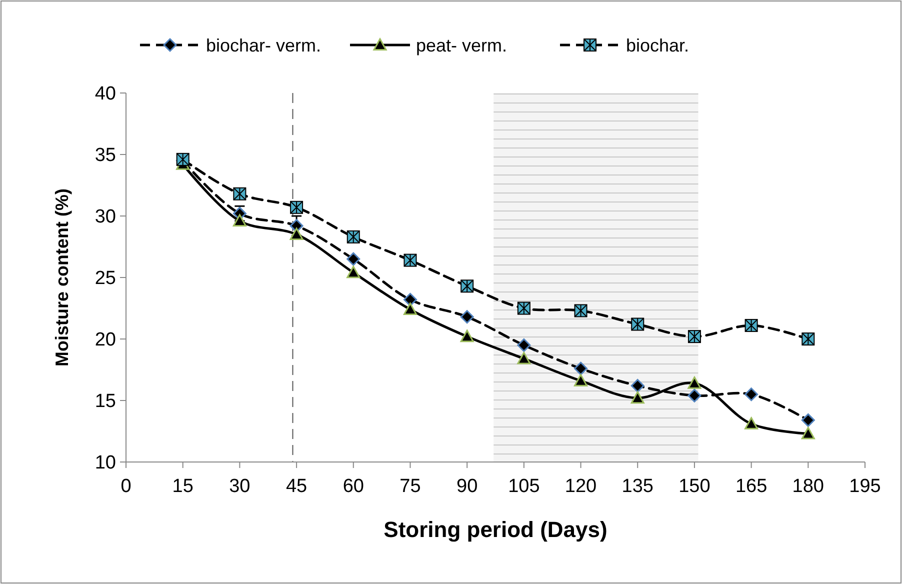 This screenshot has width=902, height=584. What do you see at coordinates (410, 486) in the screenshot?
I see `x-tick-label: 75` at bounding box center [410, 486].